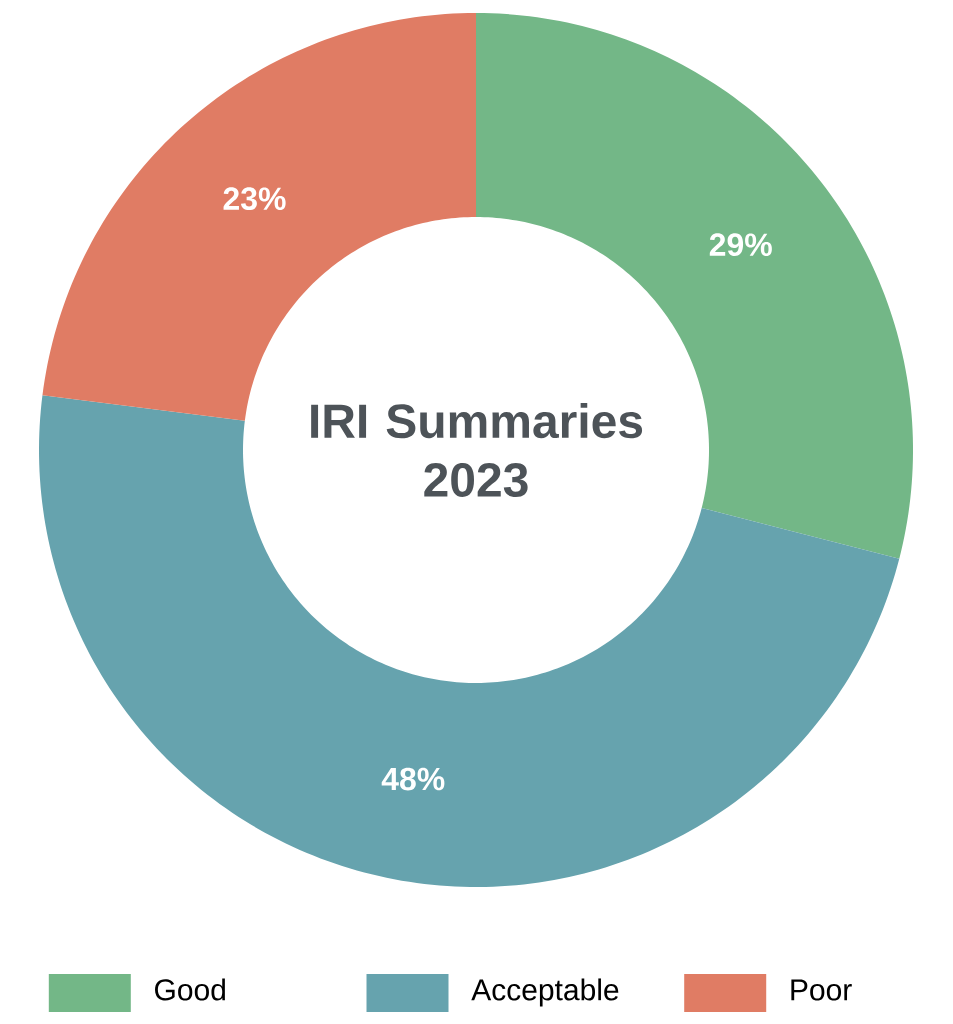  Describe the element at coordinates (821, 990) in the screenshot. I see `legend-label: Poor` at that location.